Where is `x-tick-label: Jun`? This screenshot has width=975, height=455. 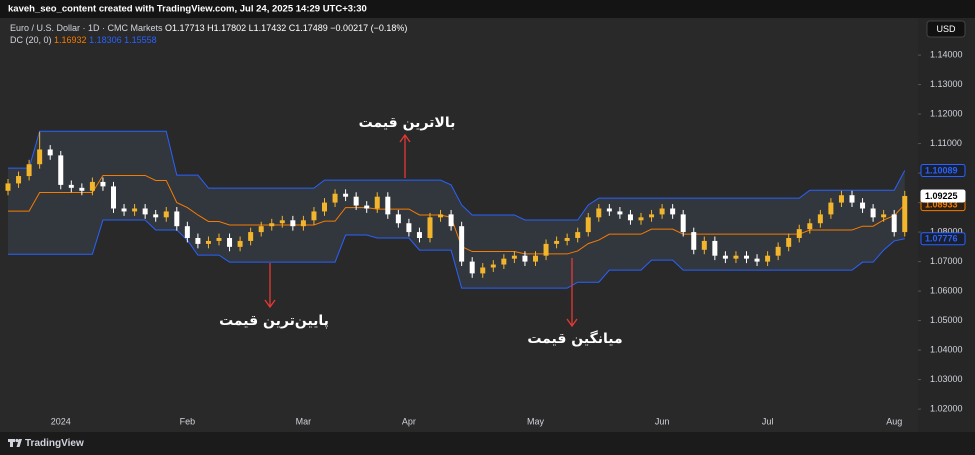 x-tick-label: Jun is located at coordinates (662, 421).